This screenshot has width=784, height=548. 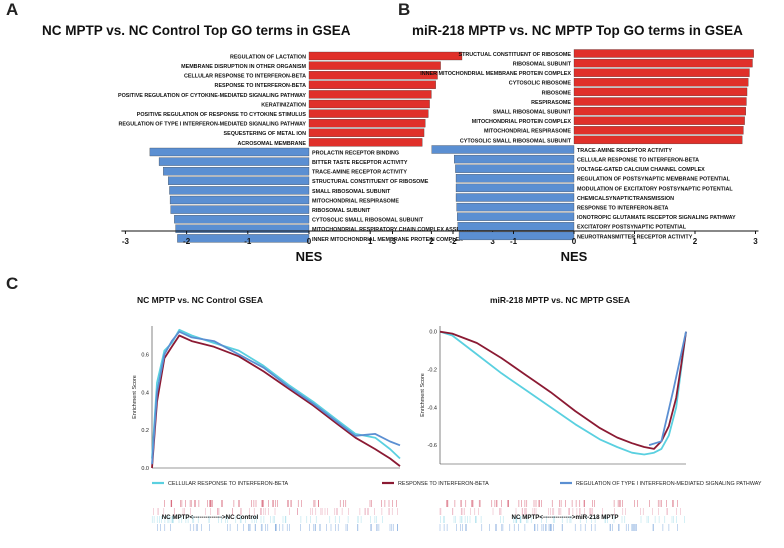 I want to click on term-label: EXCITATORY POSTSYNAPTIC POTENTIAL, so click(x=632, y=228).